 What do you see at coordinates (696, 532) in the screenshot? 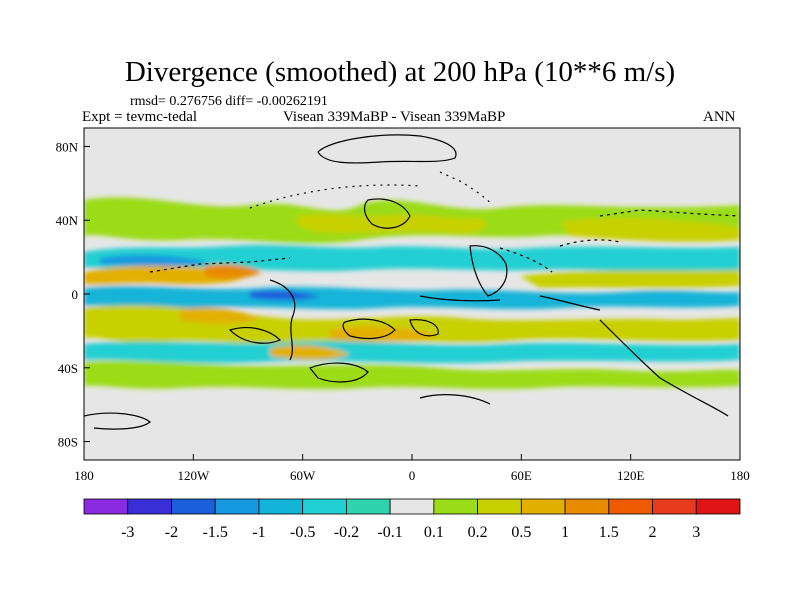
I see `colorbar-label: 3` at bounding box center [696, 532].